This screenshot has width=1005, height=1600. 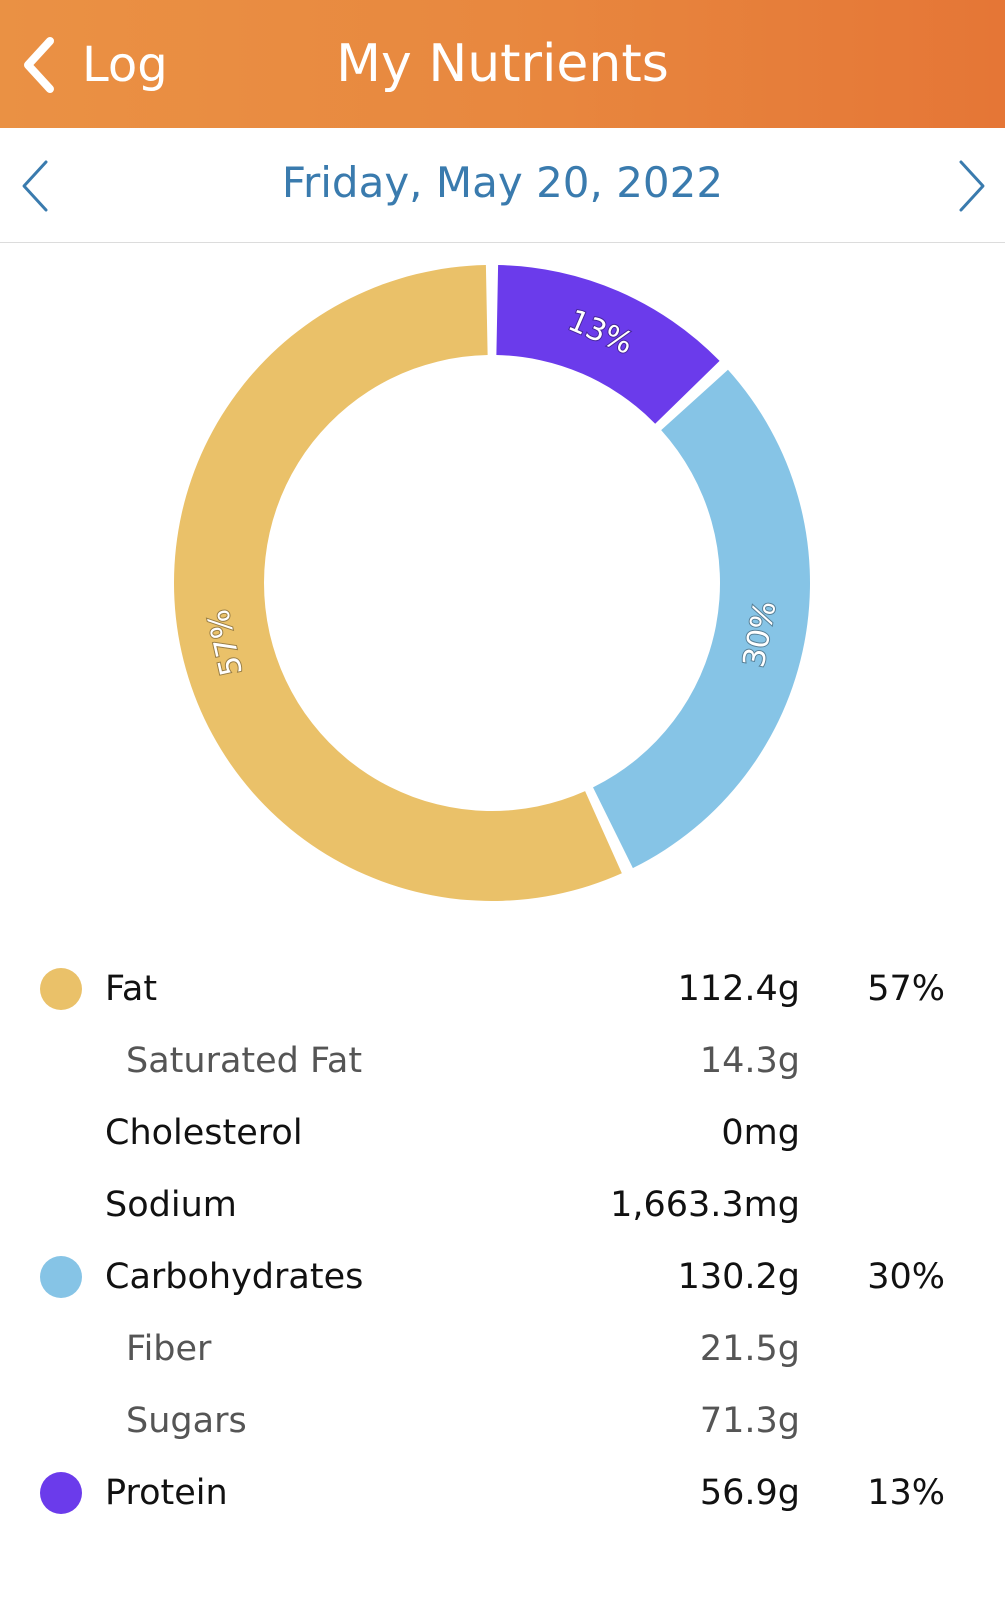 What do you see at coordinates (749, 1421) in the screenshot?
I see `nutrient-amount: 71.3g` at bounding box center [749, 1421].